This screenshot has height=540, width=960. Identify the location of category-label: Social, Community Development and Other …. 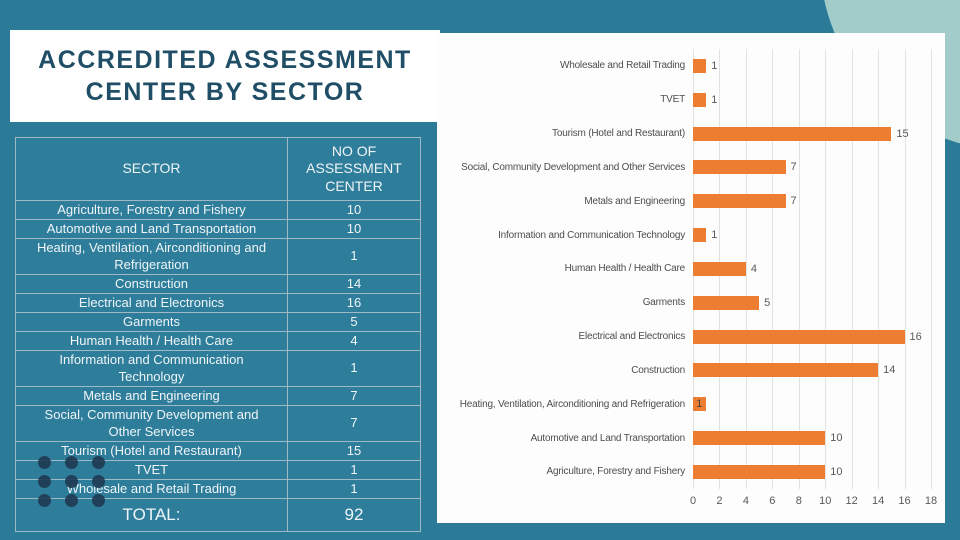
(565, 167).